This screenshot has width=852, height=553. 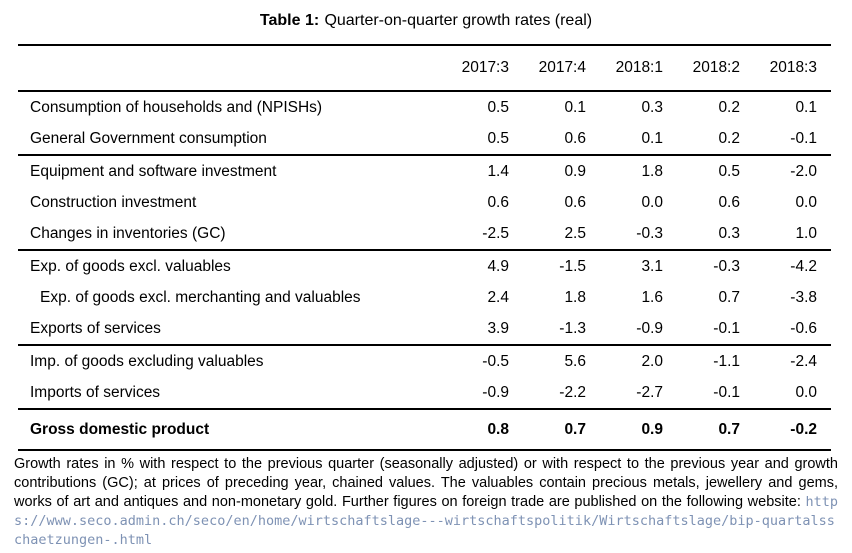 What do you see at coordinates (120, 429) in the screenshot?
I see `row-label: Gross domestic product` at bounding box center [120, 429].